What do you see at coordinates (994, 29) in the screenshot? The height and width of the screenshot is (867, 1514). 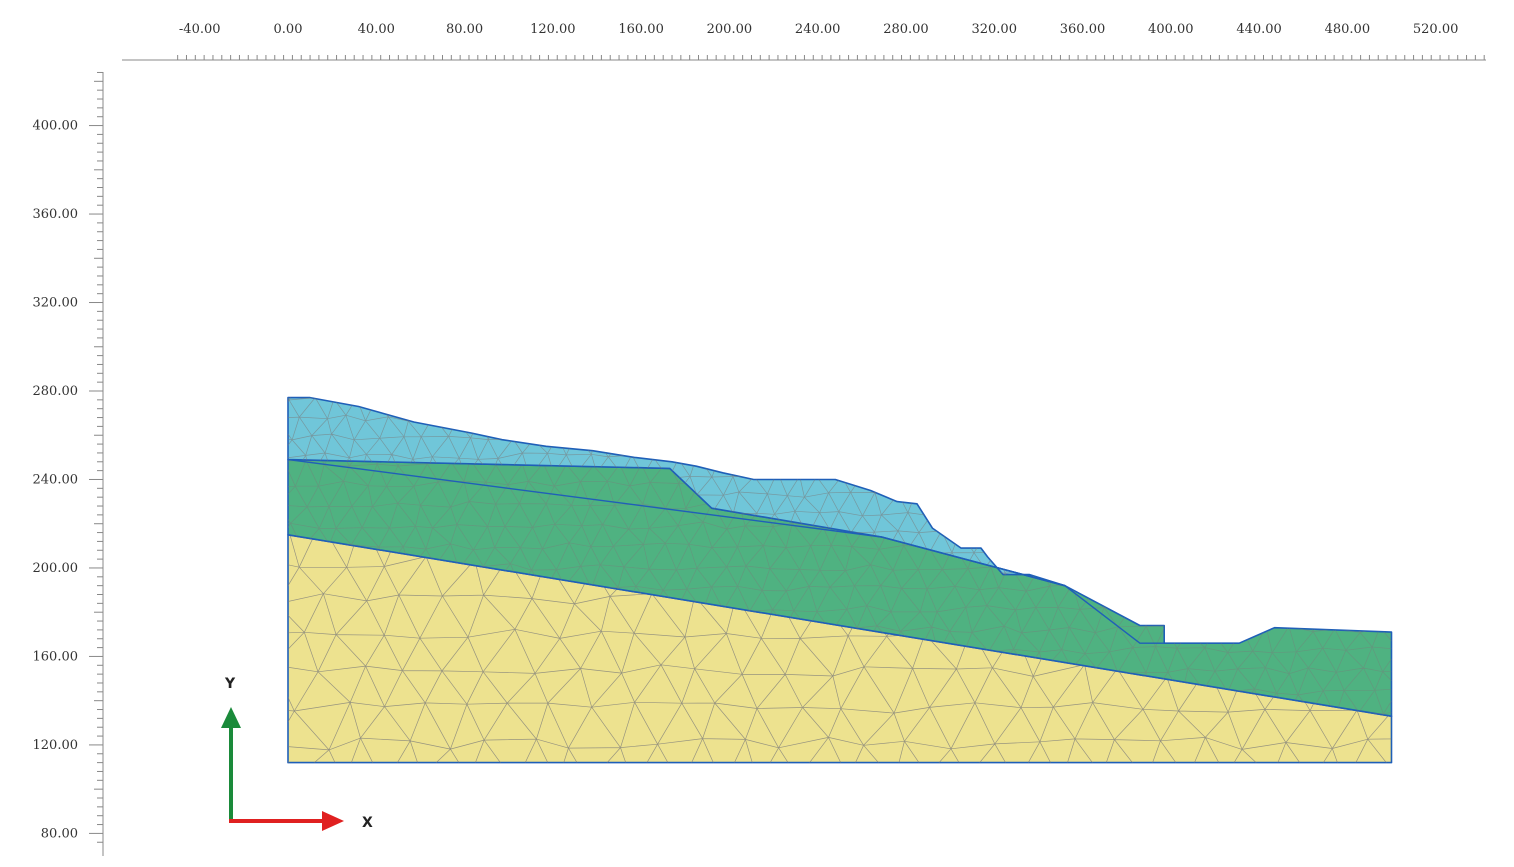 I see `ruler-x-label: 320.00` at bounding box center [994, 29].